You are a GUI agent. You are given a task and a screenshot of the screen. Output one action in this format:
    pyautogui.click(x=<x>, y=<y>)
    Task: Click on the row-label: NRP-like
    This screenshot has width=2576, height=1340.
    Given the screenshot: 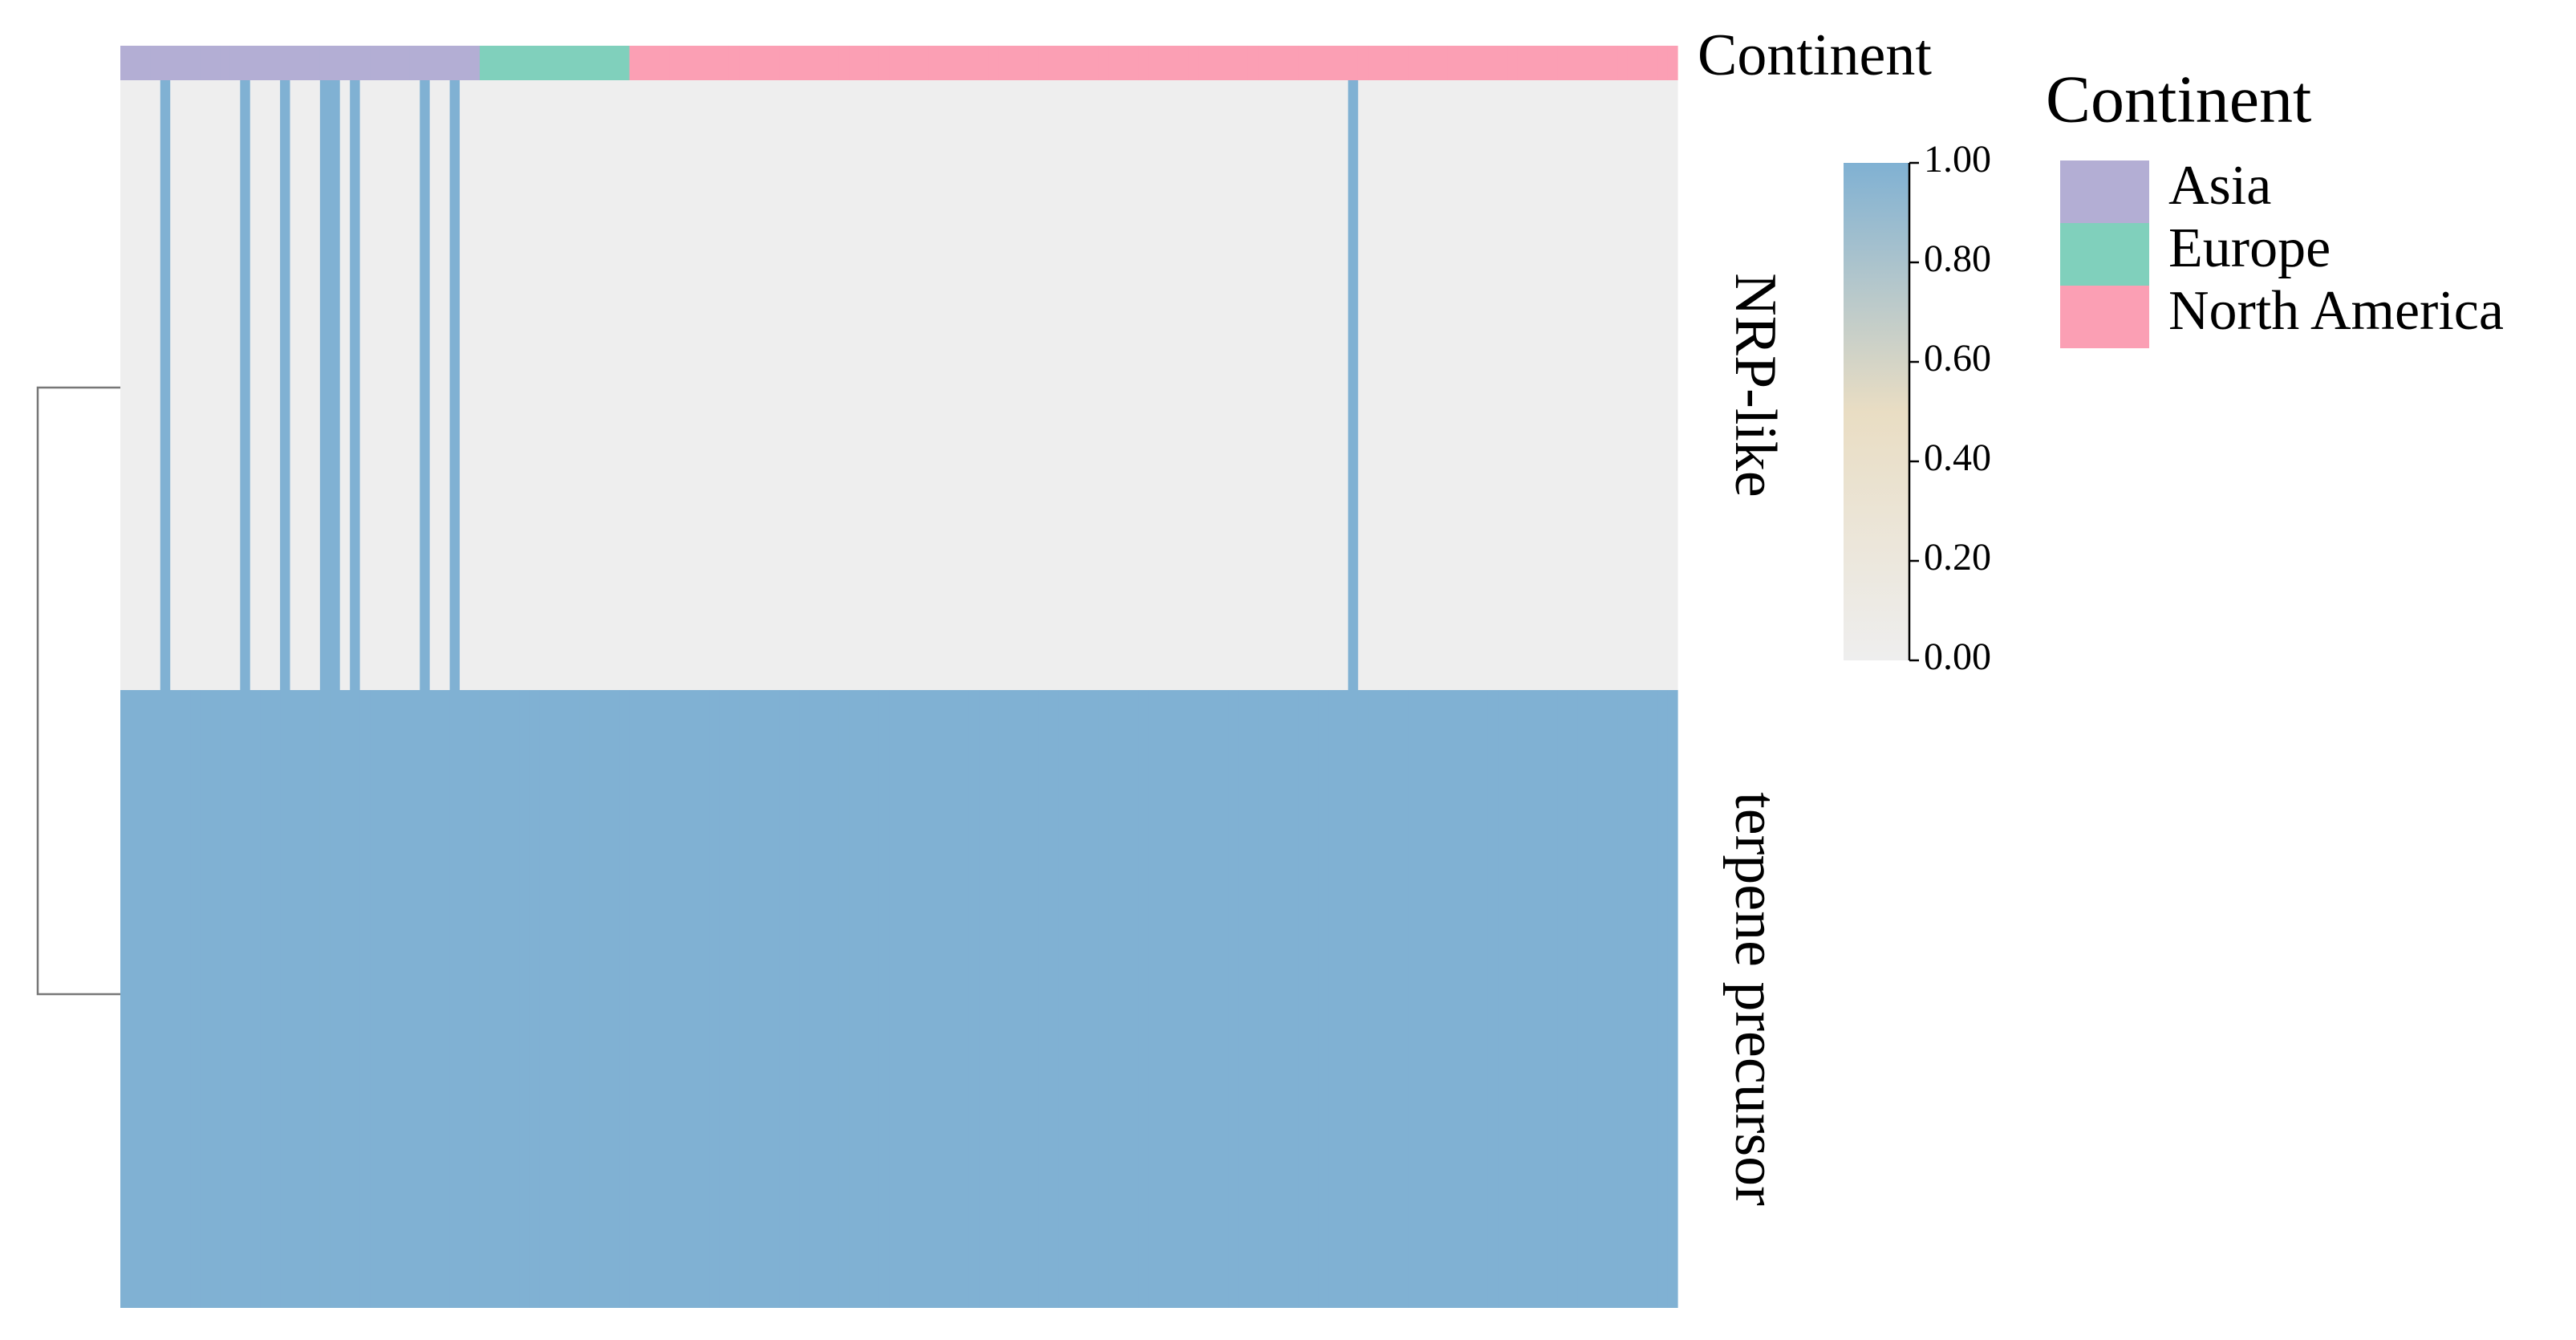 What is the action you would take?
    pyautogui.click(x=1755, y=385)
    